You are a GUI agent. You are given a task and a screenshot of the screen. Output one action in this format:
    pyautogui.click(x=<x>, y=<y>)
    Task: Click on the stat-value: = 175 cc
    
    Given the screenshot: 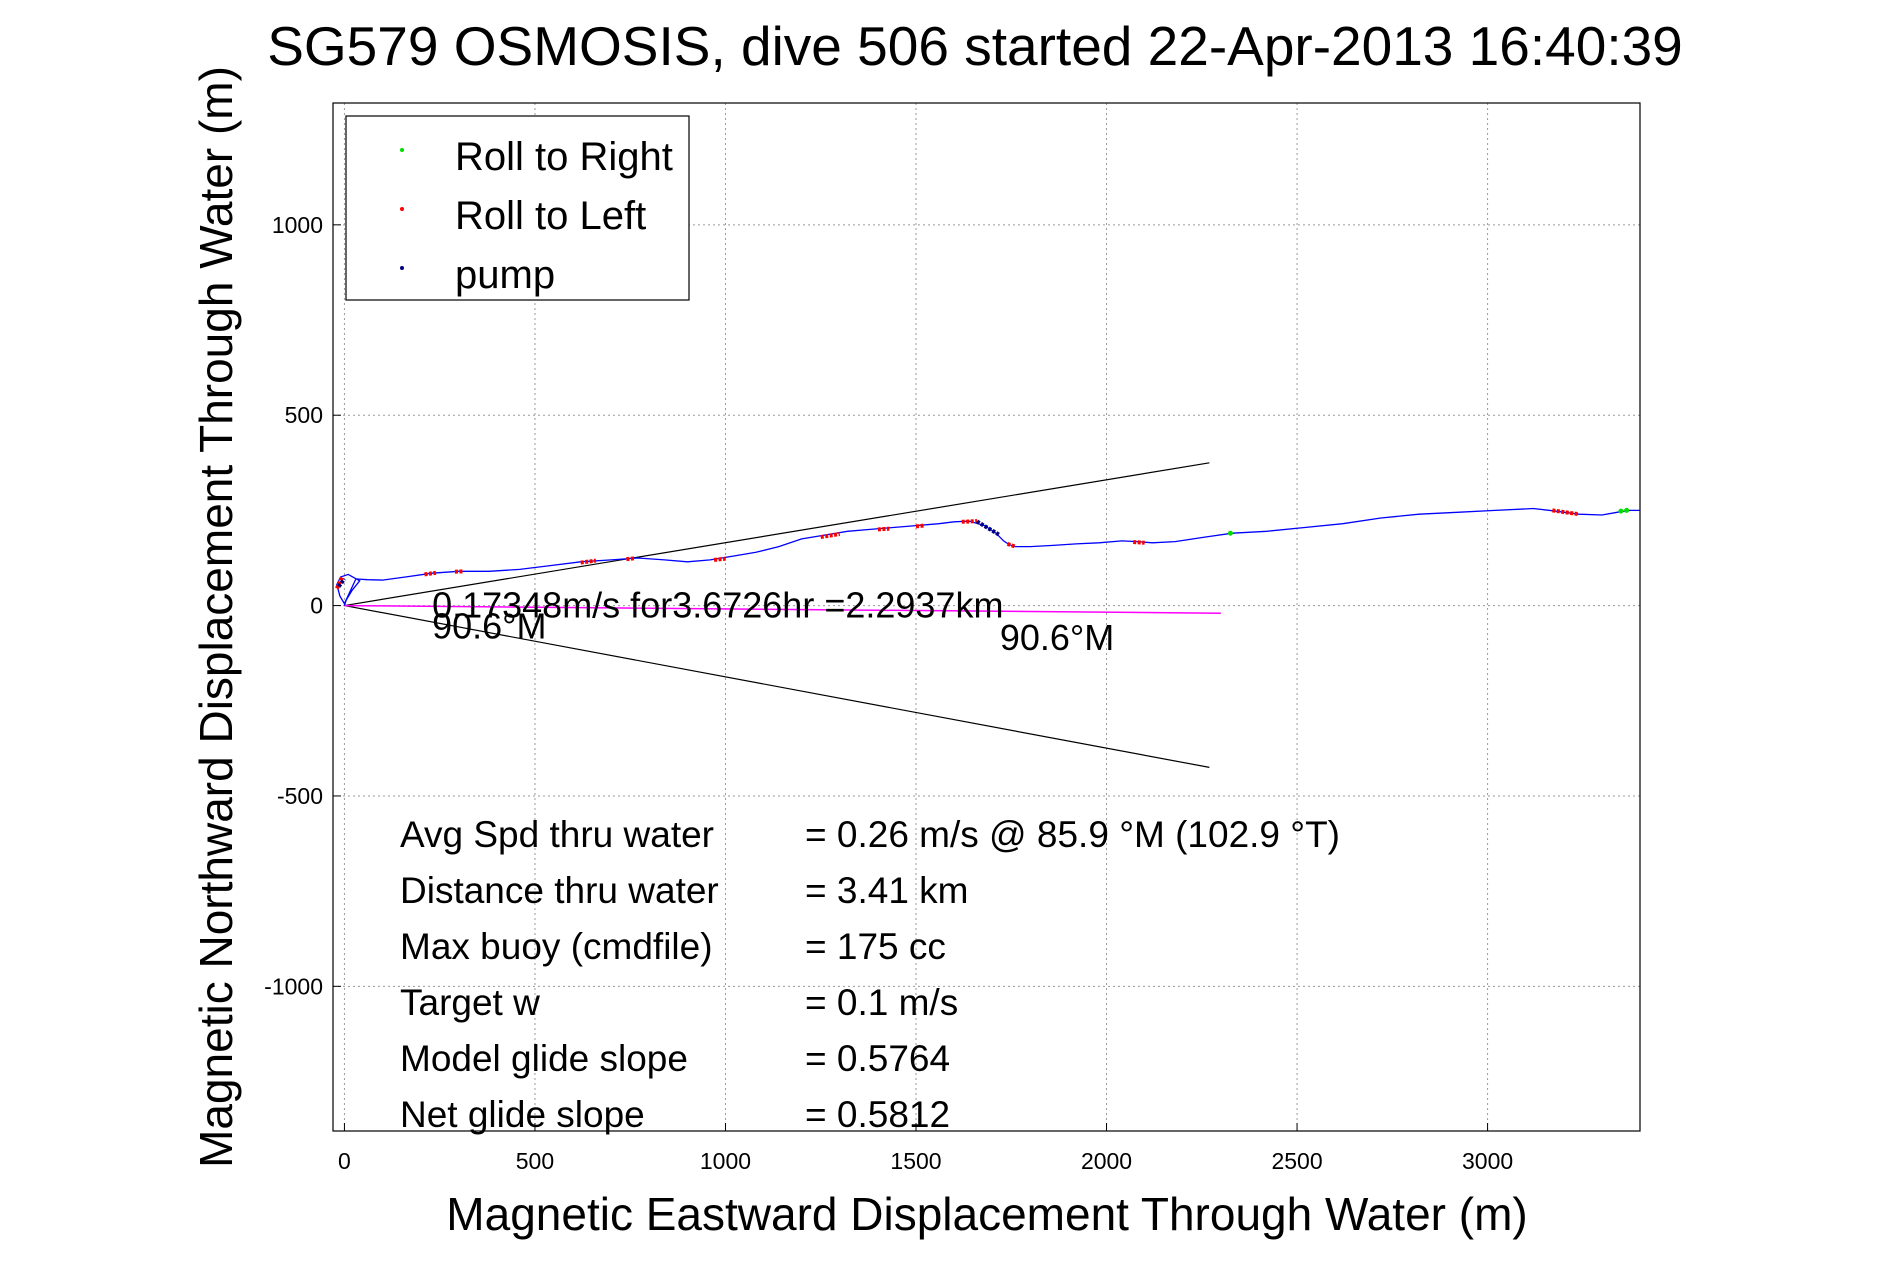 What is the action you would take?
    pyautogui.click(x=875, y=946)
    